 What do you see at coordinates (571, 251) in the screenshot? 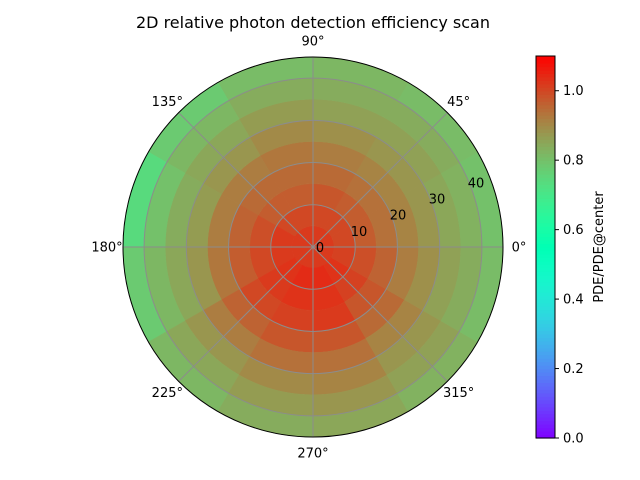
I see `colorbar: 0.0 0.2 0.4 0.6 0.8 1.0 PDE/PDE@center` at bounding box center [571, 251].